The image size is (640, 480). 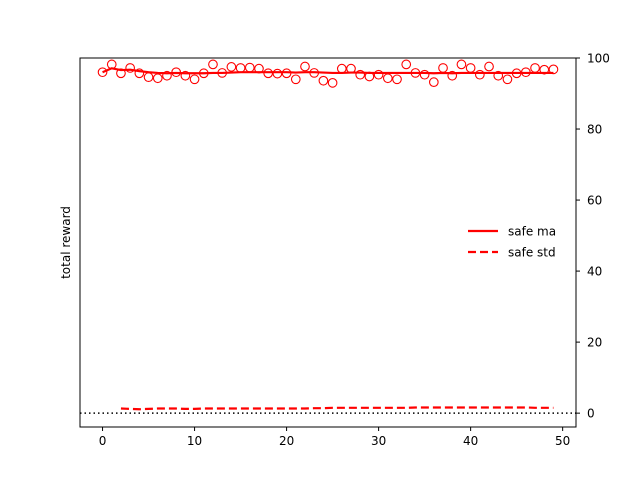 I want to click on legend: safe ma safe std, so click(x=512, y=242).